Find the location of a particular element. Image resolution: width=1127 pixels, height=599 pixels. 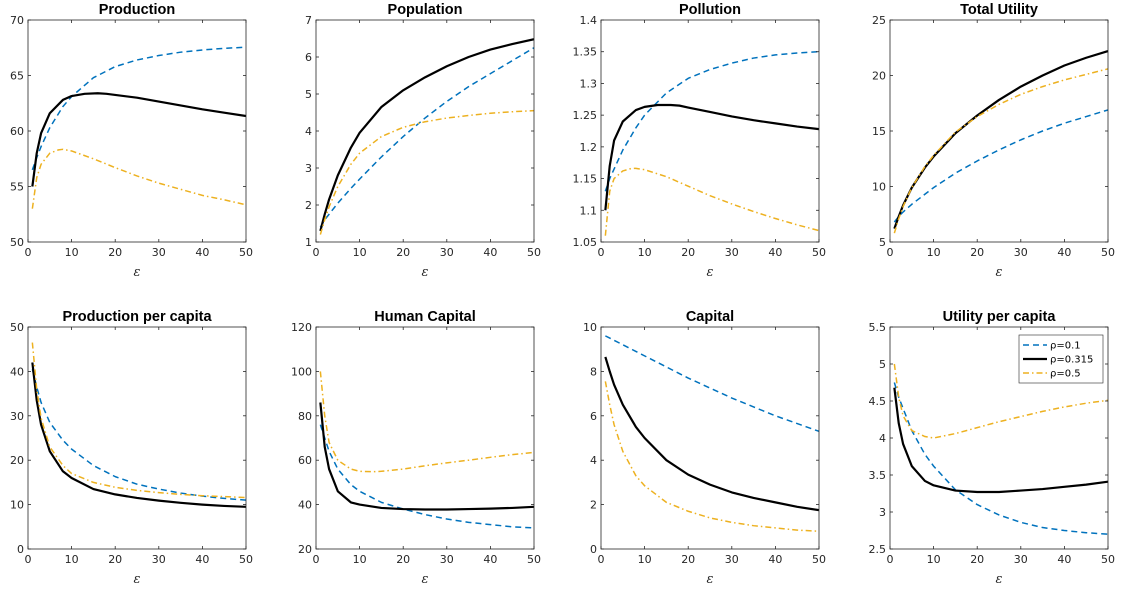

y-tick-label: 5 is located at coordinates (882, 242).